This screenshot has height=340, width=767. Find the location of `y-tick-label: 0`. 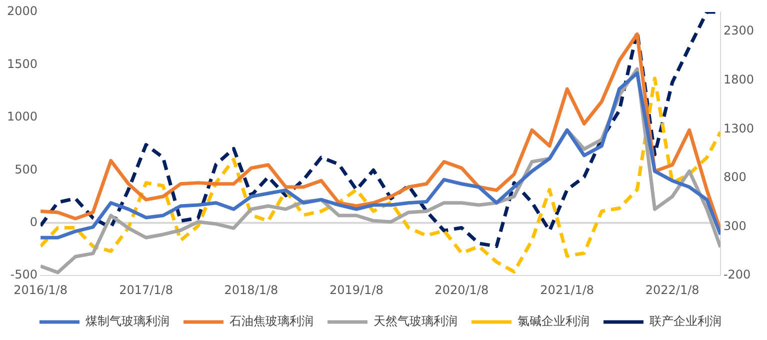

y-tick-label: 0 is located at coordinates (34, 222).